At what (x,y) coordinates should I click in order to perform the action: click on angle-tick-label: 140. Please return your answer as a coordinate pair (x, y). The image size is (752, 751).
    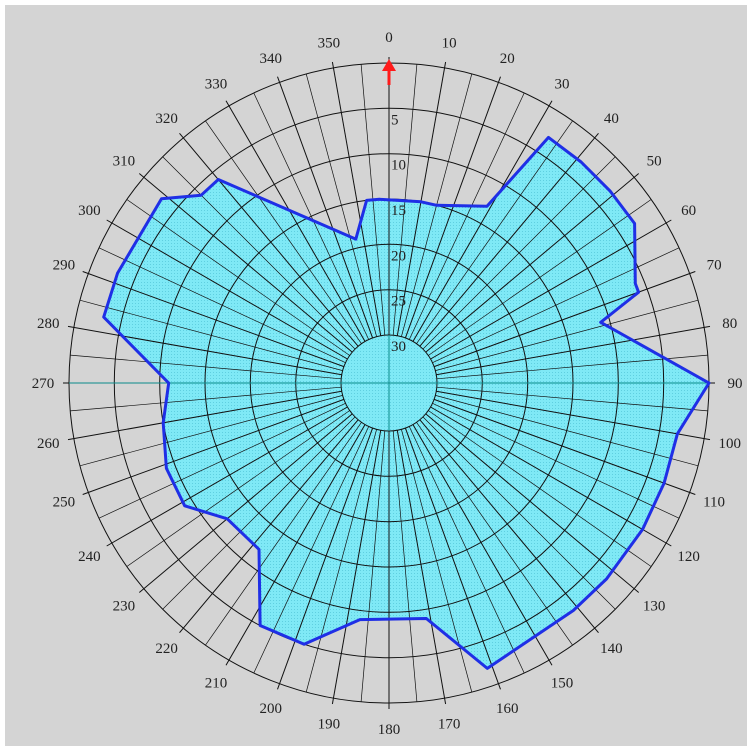
    Looking at the image, I should click on (611, 649).